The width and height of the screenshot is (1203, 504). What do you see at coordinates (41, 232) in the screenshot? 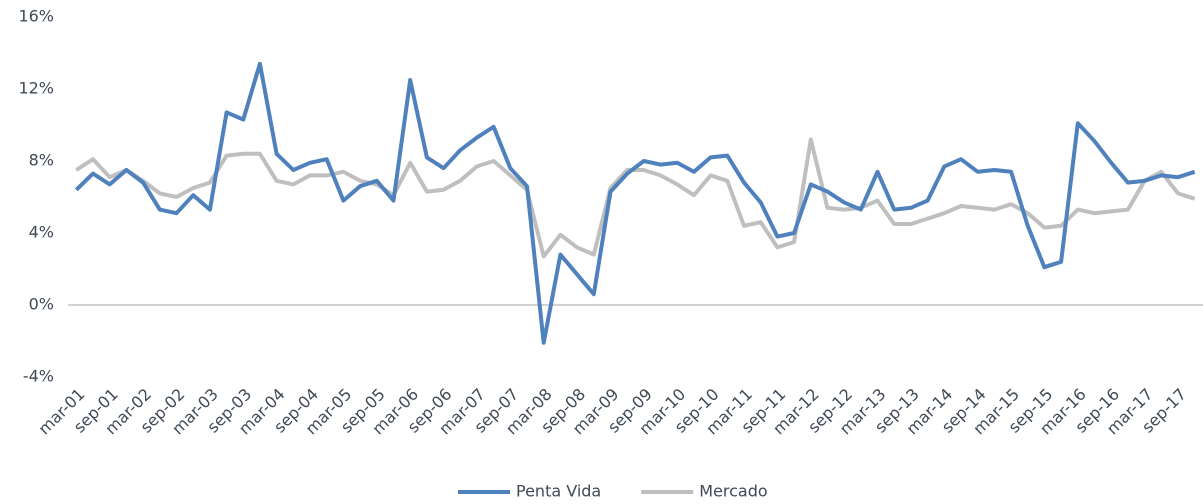
I see `y-tick-label: 4%` at bounding box center [41, 232].